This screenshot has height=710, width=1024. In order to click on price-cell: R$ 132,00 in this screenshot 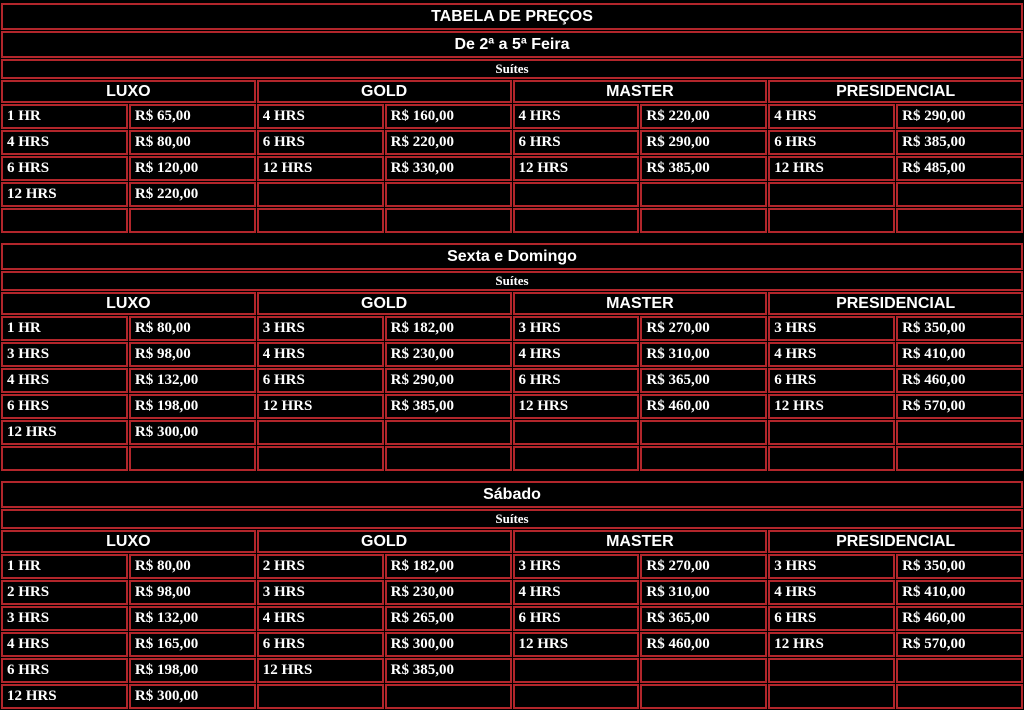, I will do `click(192, 380)`.